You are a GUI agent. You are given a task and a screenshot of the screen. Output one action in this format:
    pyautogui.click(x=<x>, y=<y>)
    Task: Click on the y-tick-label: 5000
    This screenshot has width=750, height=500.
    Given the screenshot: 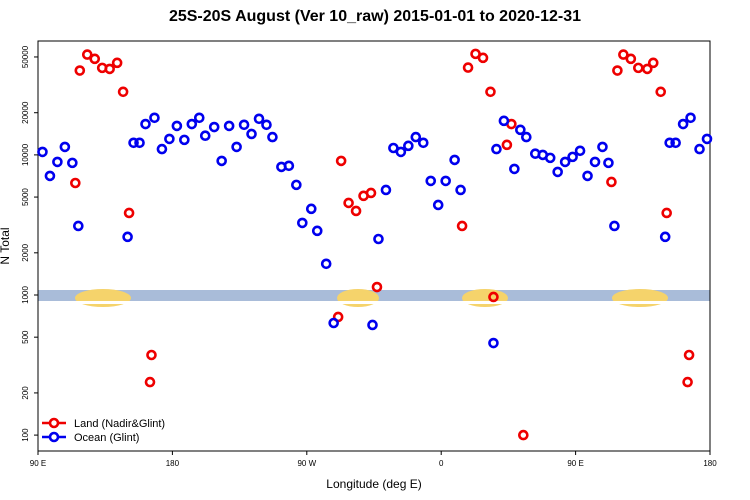 What is the action you would take?
    pyautogui.click(x=25, y=197)
    